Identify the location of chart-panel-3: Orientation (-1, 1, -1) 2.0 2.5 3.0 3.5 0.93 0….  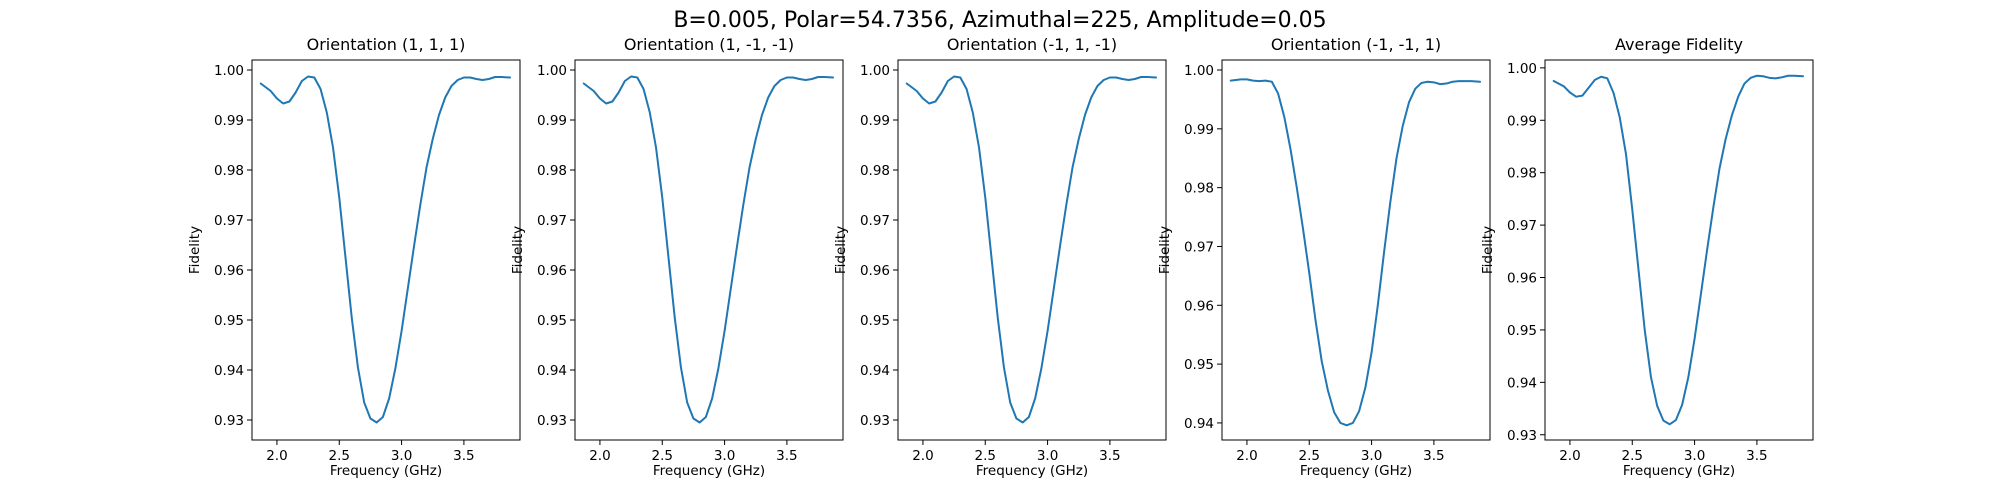
(1000, 257).